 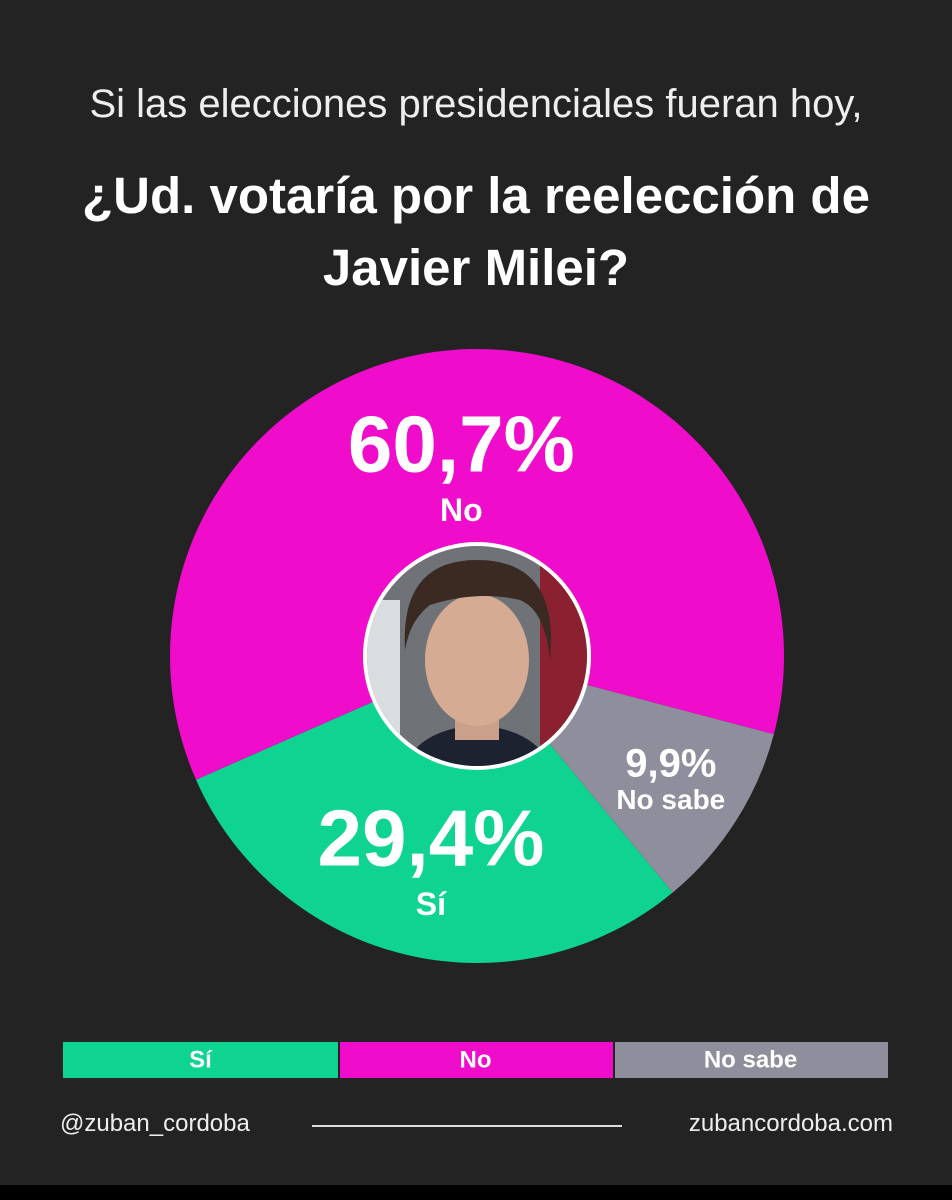 What do you see at coordinates (476, 1192) in the screenshot?
I see `bottom-bar` at bounding box center [476, 1192].